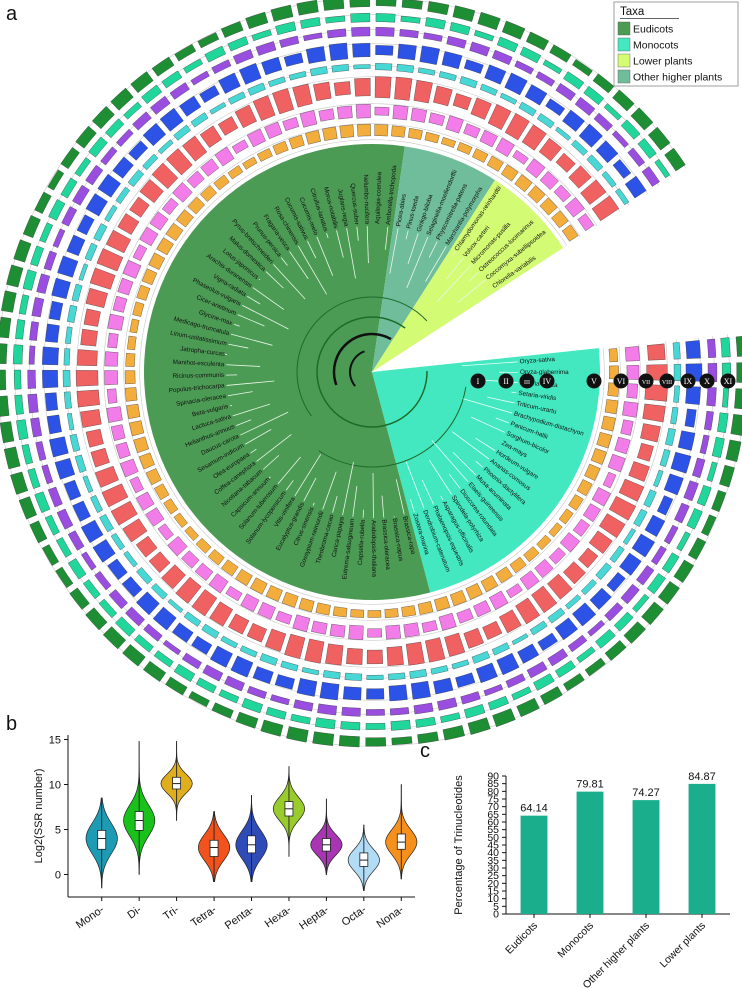  Describe the element at coordinates (90, 917) in the screenshot. I see `violin-xtick-label: Mono-` at that location.